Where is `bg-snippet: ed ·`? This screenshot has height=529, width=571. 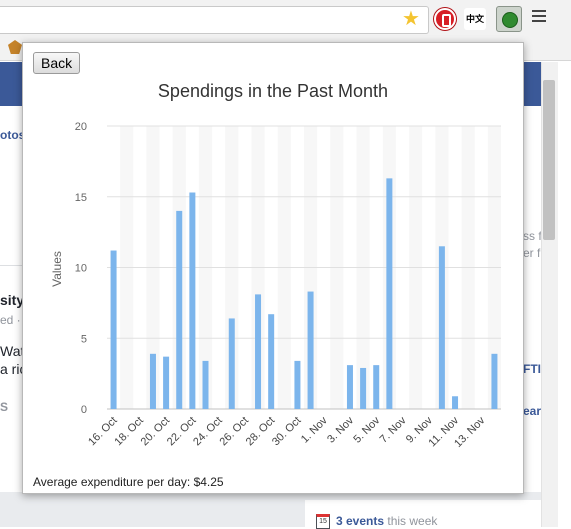
bg-snippet: ed · is located at coordinates (10, 320).